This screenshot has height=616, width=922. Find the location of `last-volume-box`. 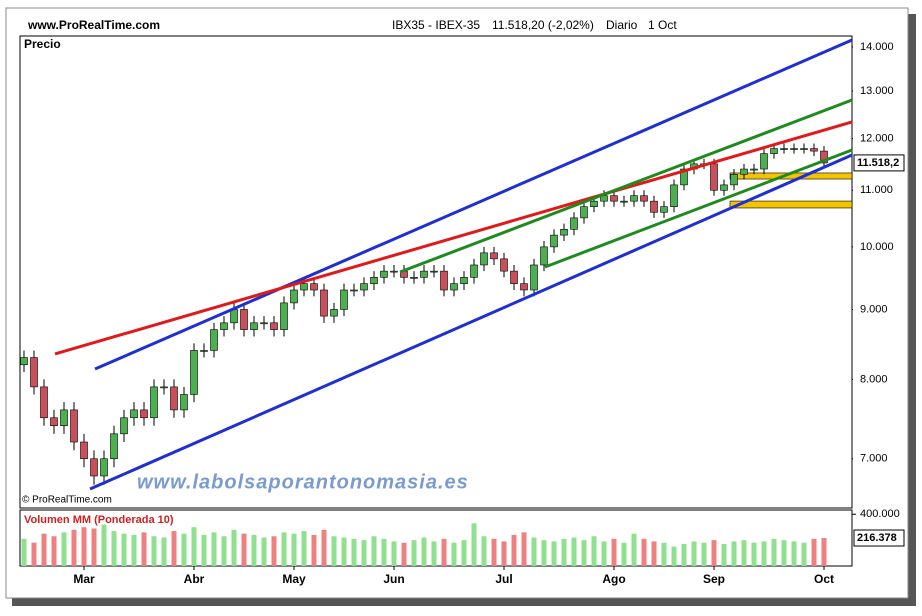

last-volume-box is located at coordinates (879, 538).